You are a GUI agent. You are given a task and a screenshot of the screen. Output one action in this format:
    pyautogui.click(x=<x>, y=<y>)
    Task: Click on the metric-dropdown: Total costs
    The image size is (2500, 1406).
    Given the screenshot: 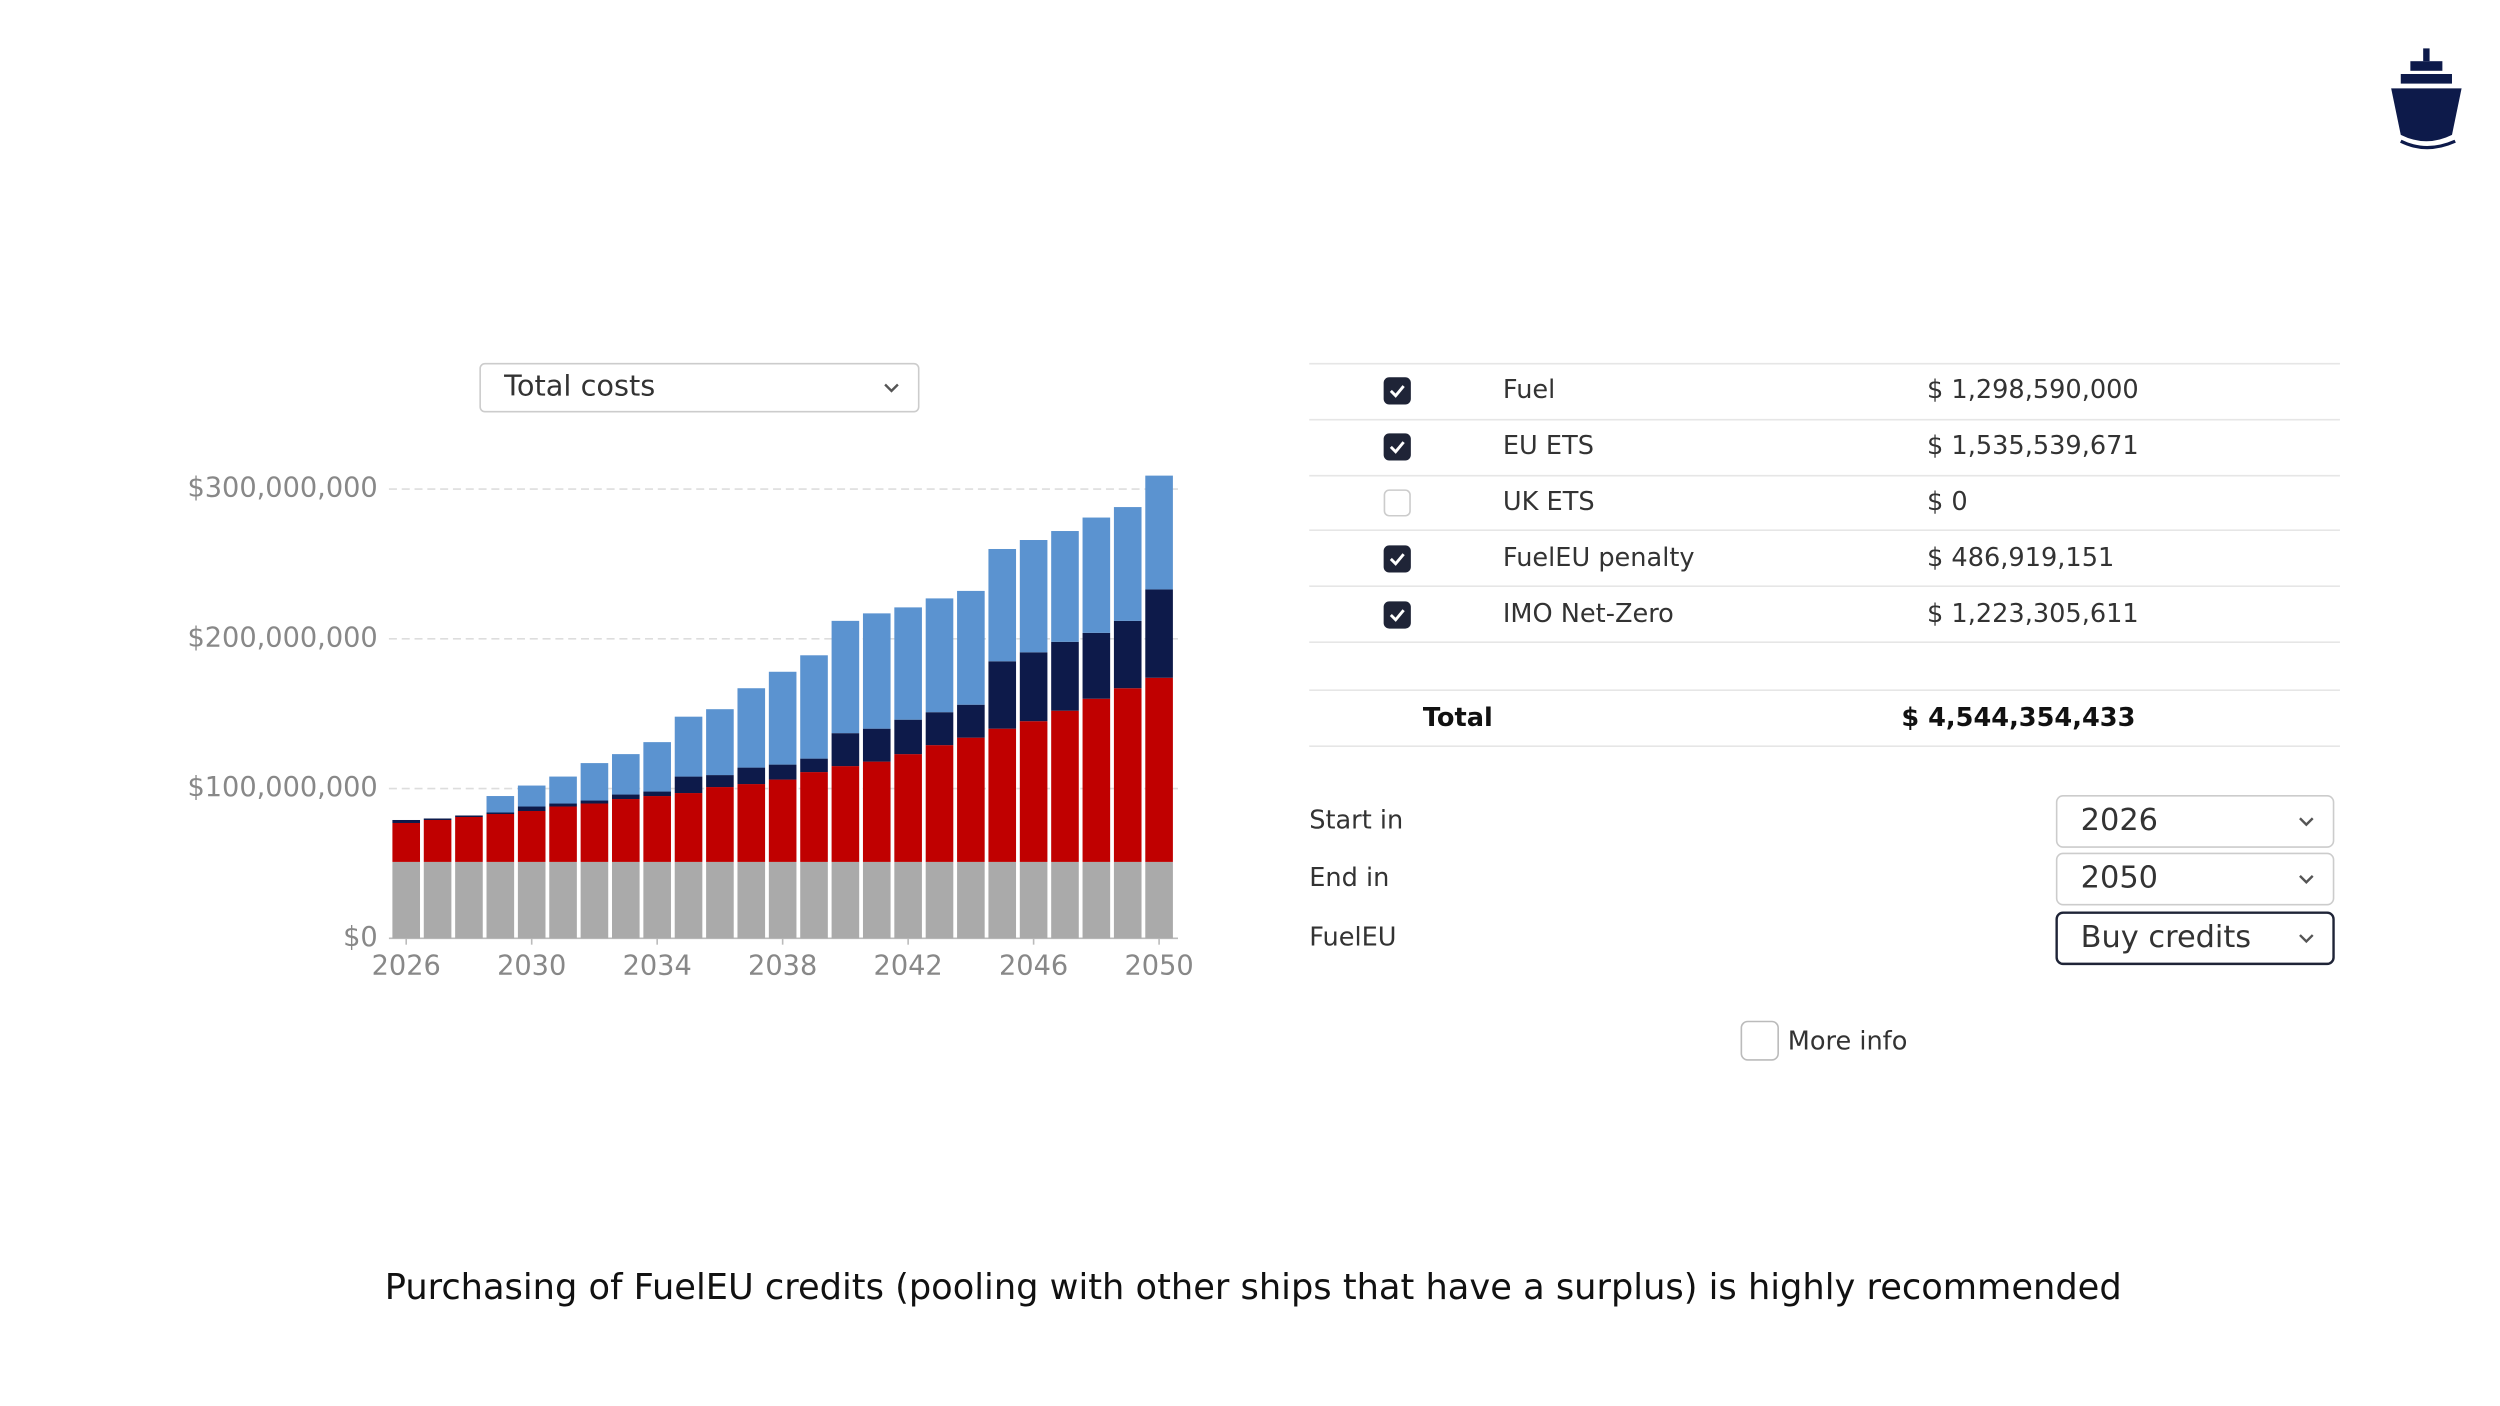 What is the action you would take?
    pyautogui.click(x=699, y=387)
    